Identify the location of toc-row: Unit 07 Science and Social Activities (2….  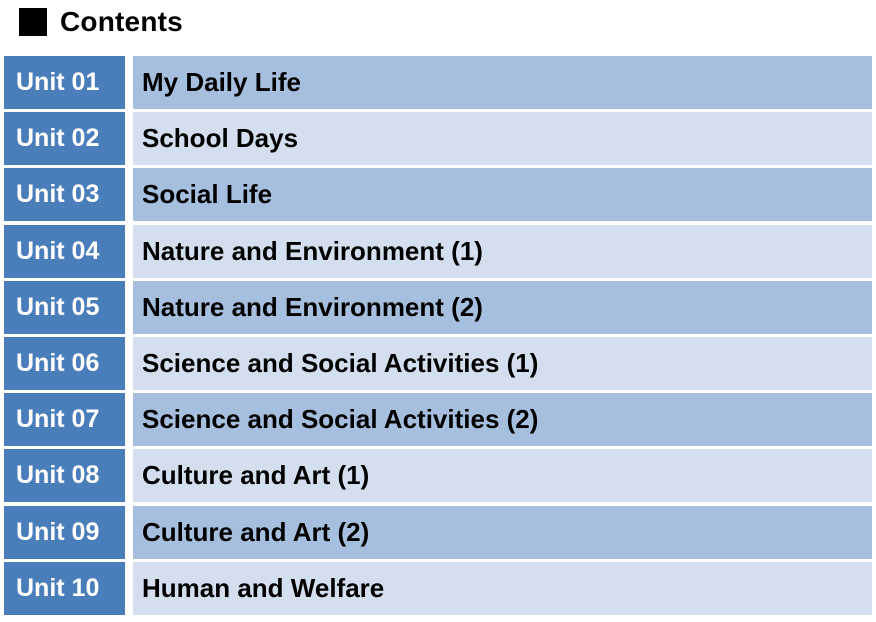
(438, 420).